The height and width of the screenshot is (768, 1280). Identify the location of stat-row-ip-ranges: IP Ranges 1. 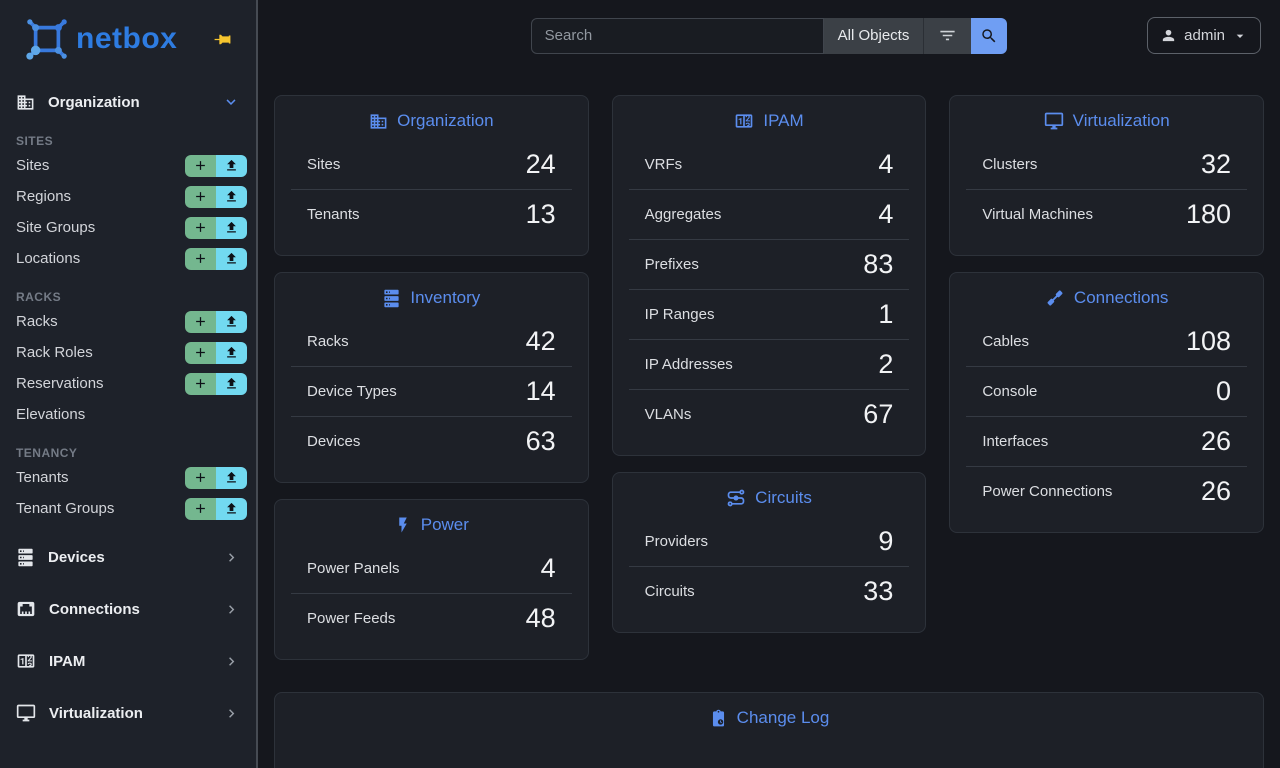
(769, 314).